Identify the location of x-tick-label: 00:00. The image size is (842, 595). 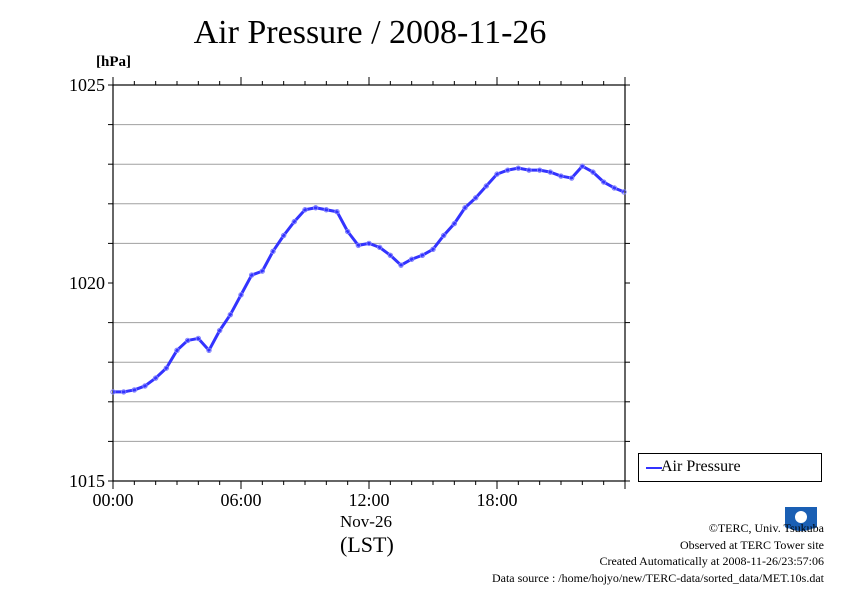
(112, 500).